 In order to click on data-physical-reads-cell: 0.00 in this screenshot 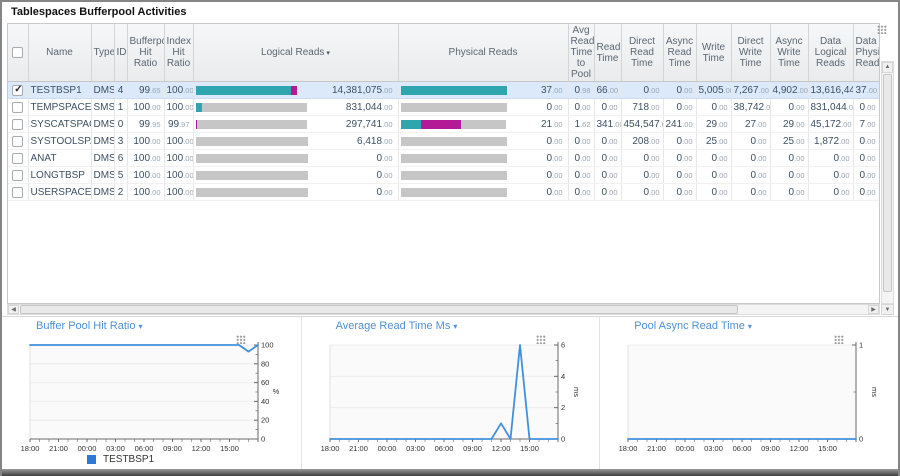, I will do `click(866, 192)`.